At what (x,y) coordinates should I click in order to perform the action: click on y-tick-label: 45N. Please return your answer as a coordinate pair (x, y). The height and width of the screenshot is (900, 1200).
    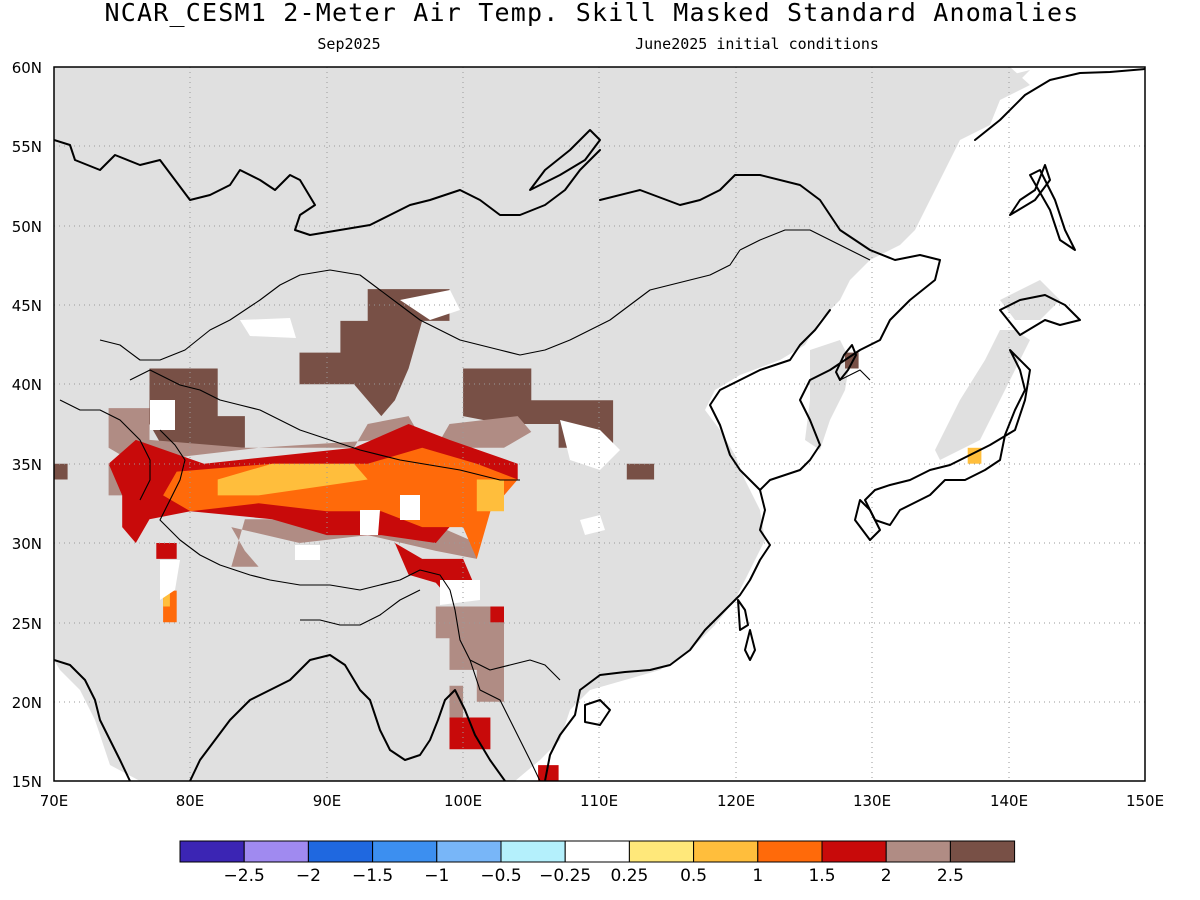
    Looking at the image, I should click on (27, 306).